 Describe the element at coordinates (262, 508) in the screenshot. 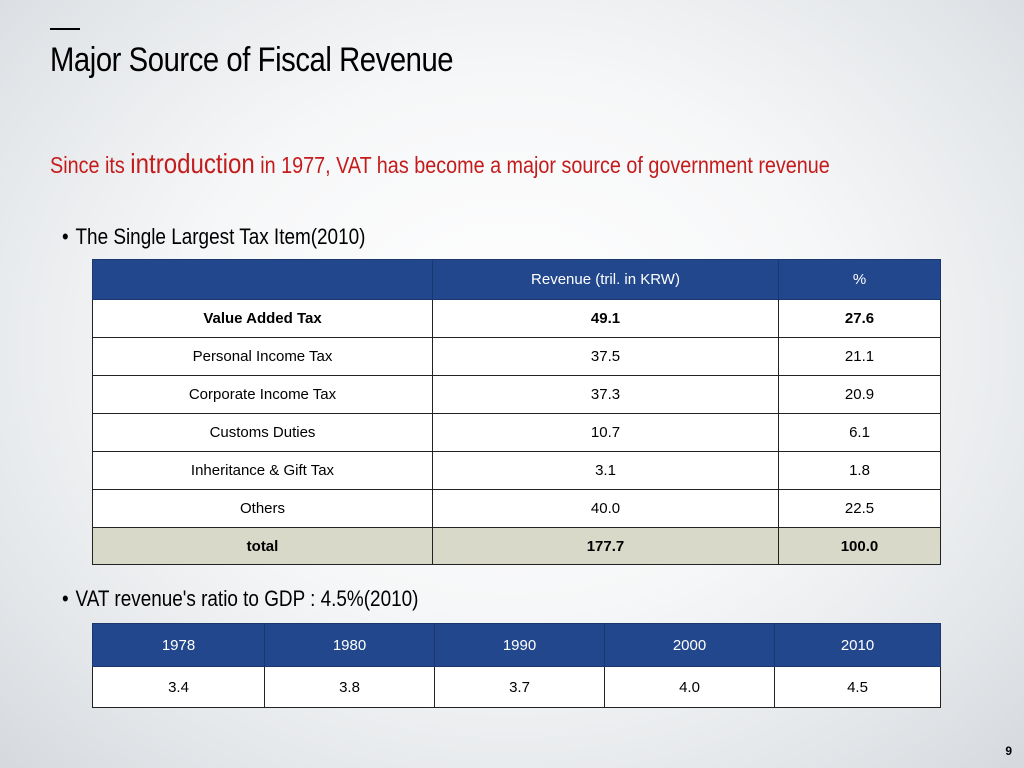

I see `table-cell: Others` at that location.